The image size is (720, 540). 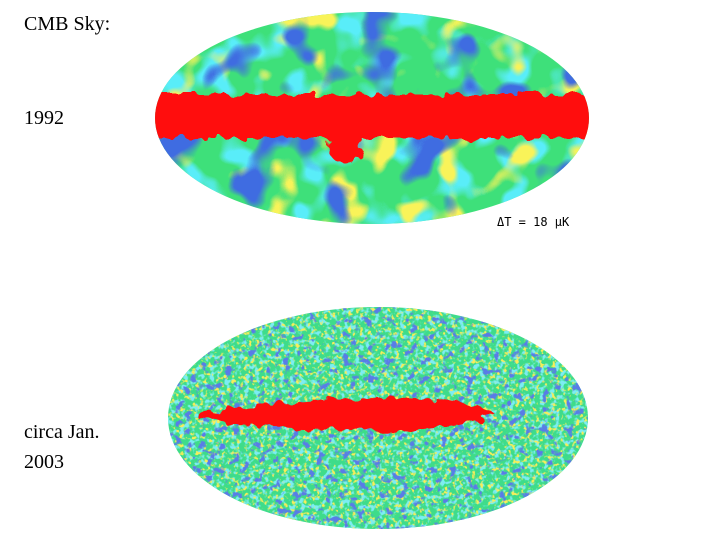 What do you see at coordinates (62, 432) in the screenshot?
I see `map-label: circa Jan.` at bounding box center [62, 432].